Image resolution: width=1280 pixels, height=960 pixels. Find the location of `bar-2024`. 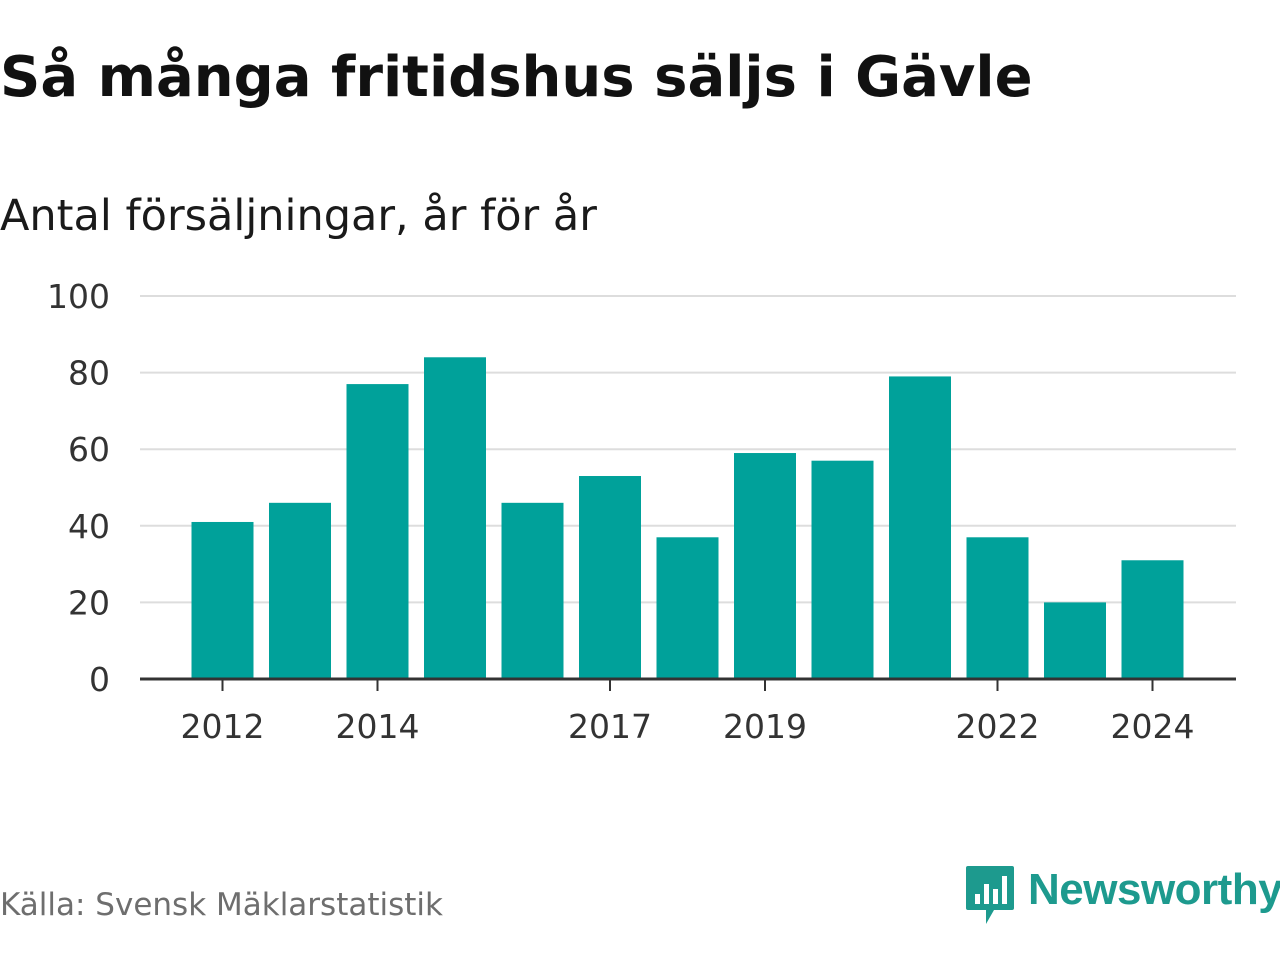

bar-2024 is located at coordinates (1152, 619).